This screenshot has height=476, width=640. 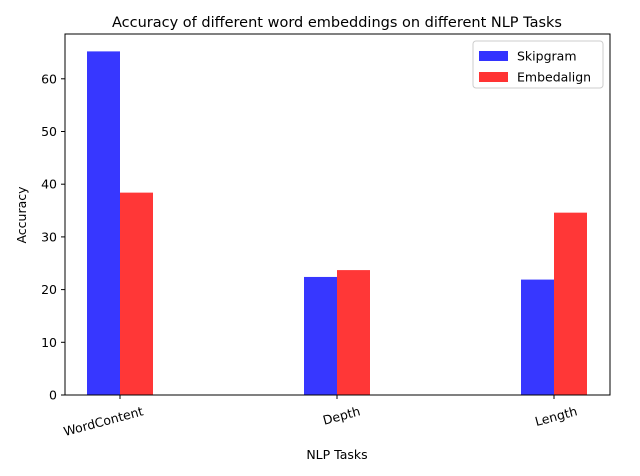 I want to click on legend-swatch-embedalign, so click(x=493, y=77).